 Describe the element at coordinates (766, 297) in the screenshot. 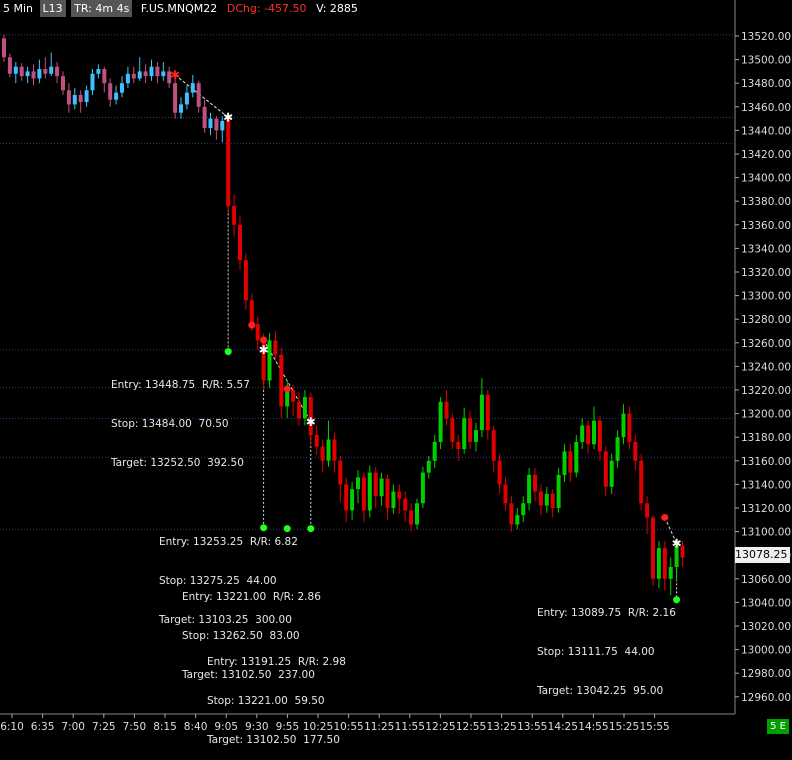

I see `price-tick-label: 13300.00` at that location.